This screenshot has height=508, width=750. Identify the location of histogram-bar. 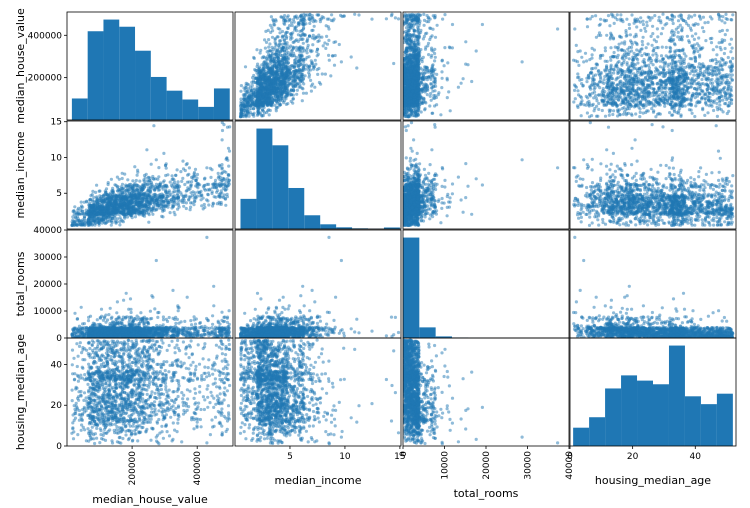
(174, 105).